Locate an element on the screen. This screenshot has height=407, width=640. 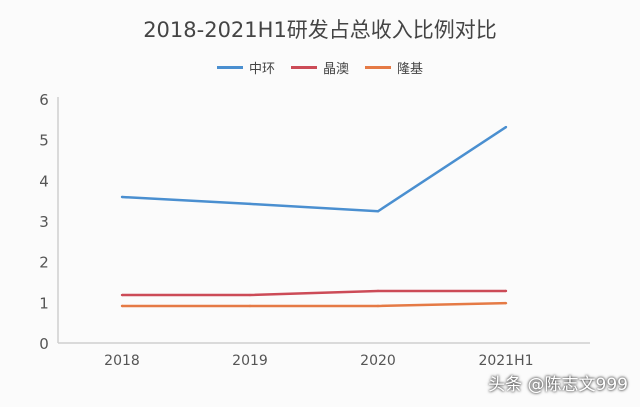
watermark: 头条 @陈志文999 is located at coordinates (558, 385).